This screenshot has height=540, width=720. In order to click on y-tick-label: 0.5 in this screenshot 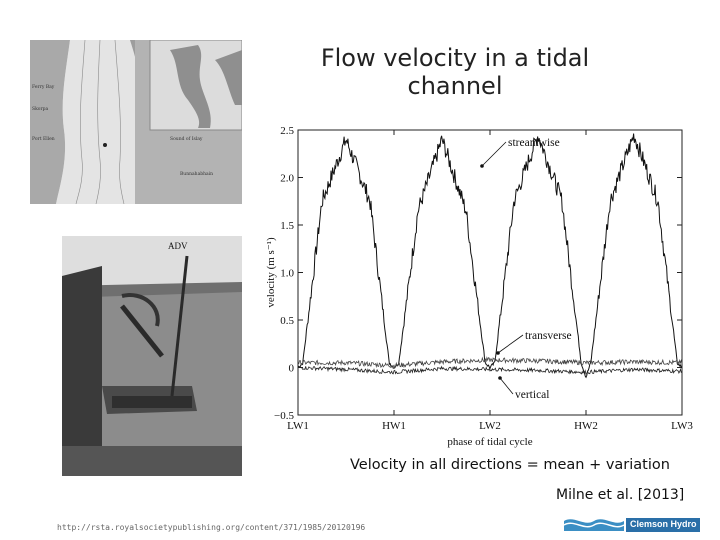, I will do `click(287, 321)`.